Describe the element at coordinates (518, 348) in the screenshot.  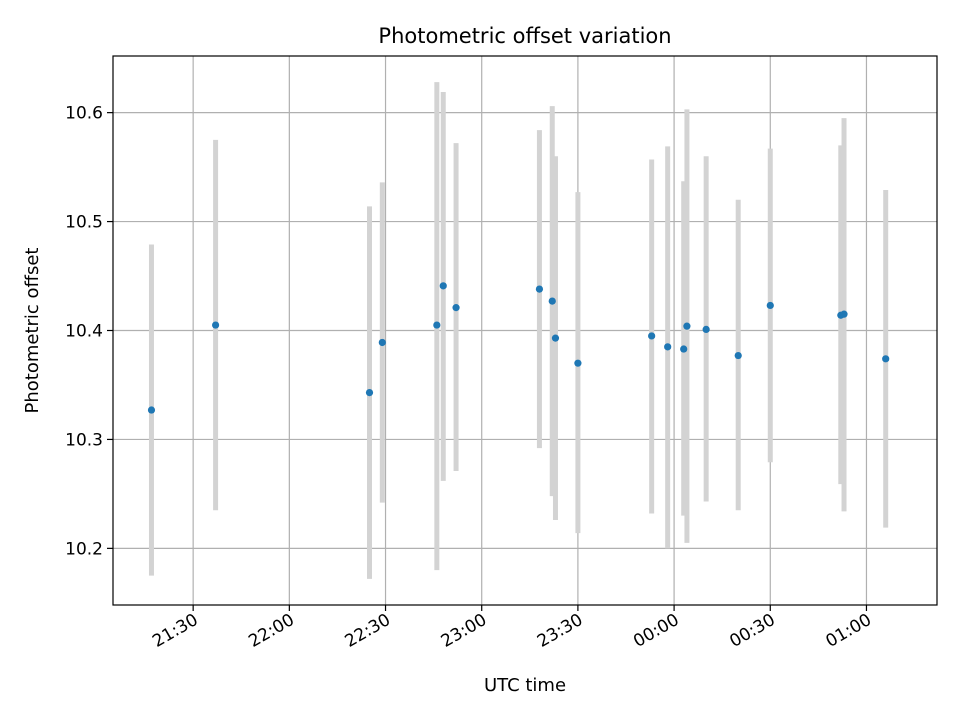
I see `data-points` at that location.